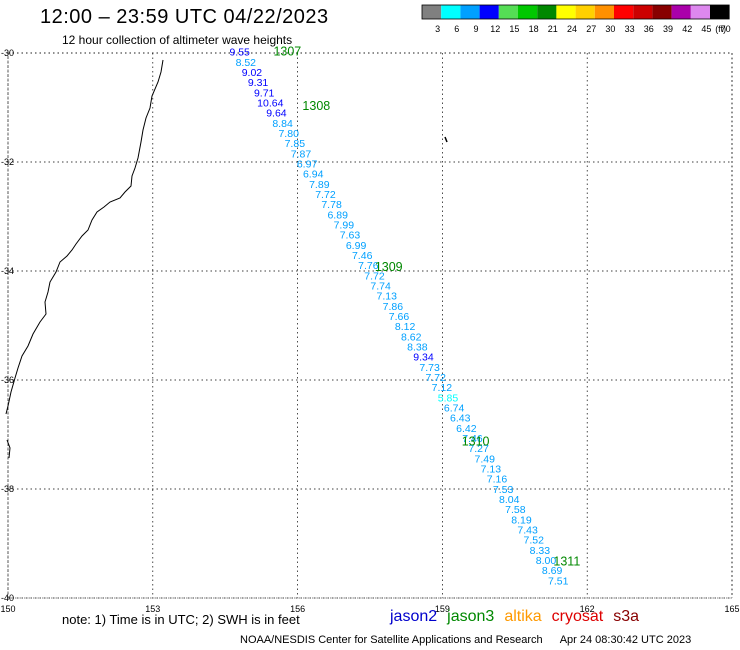  Describe the element at coordinates (546, 561) in the screenshot. I see `wave-height-value: 8.00` at that location.